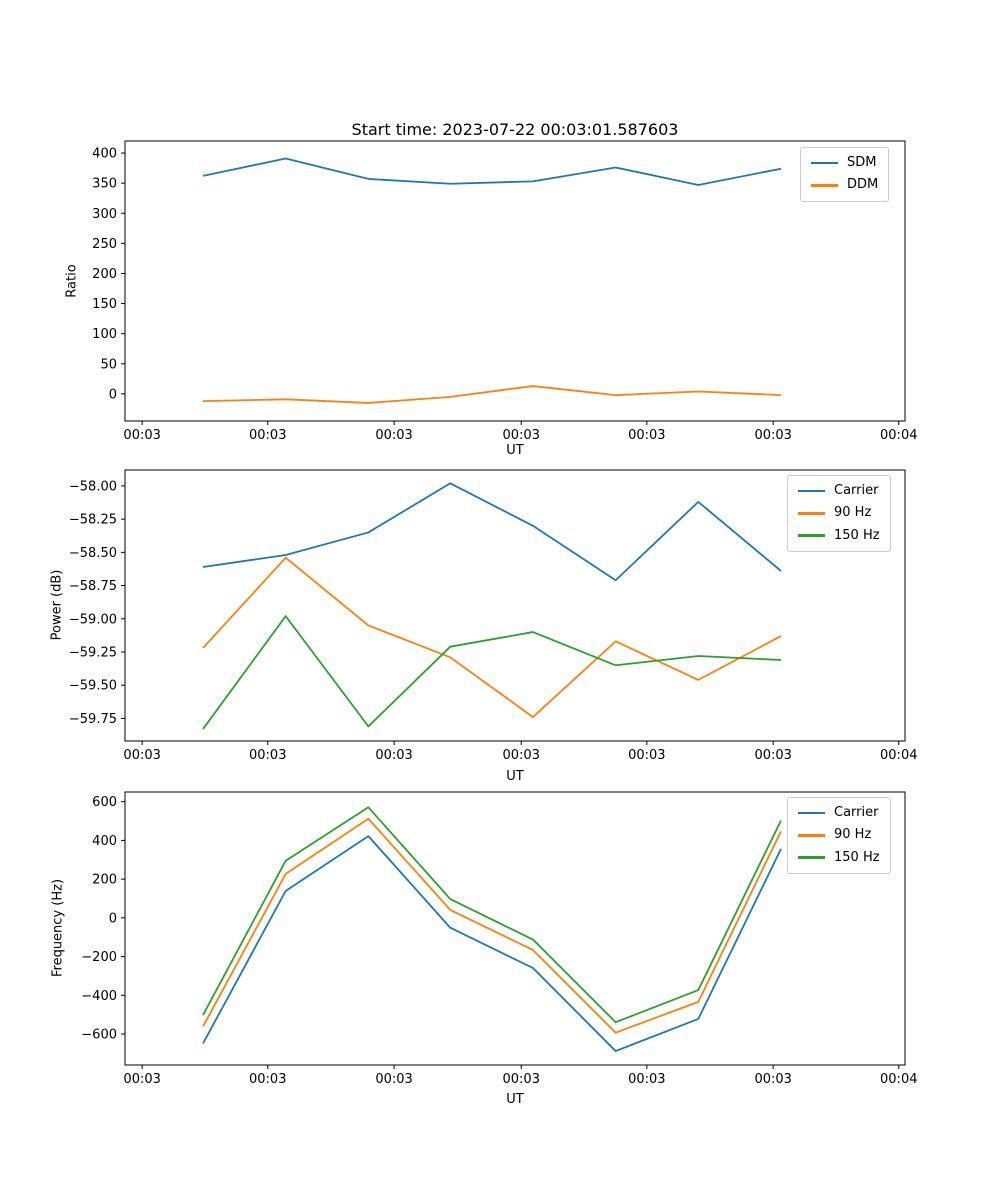 The image size is (1000, 1200). What do you see at coordinates (99, 1035) in the screenshot?
I see `y-tick-label: −600` at bounding box center [99, 1035].